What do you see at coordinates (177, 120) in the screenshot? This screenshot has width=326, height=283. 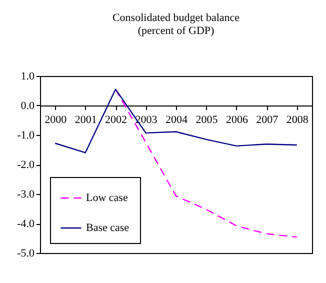 I see `x-tick-label: 2004` at bounding box center [177, 120].